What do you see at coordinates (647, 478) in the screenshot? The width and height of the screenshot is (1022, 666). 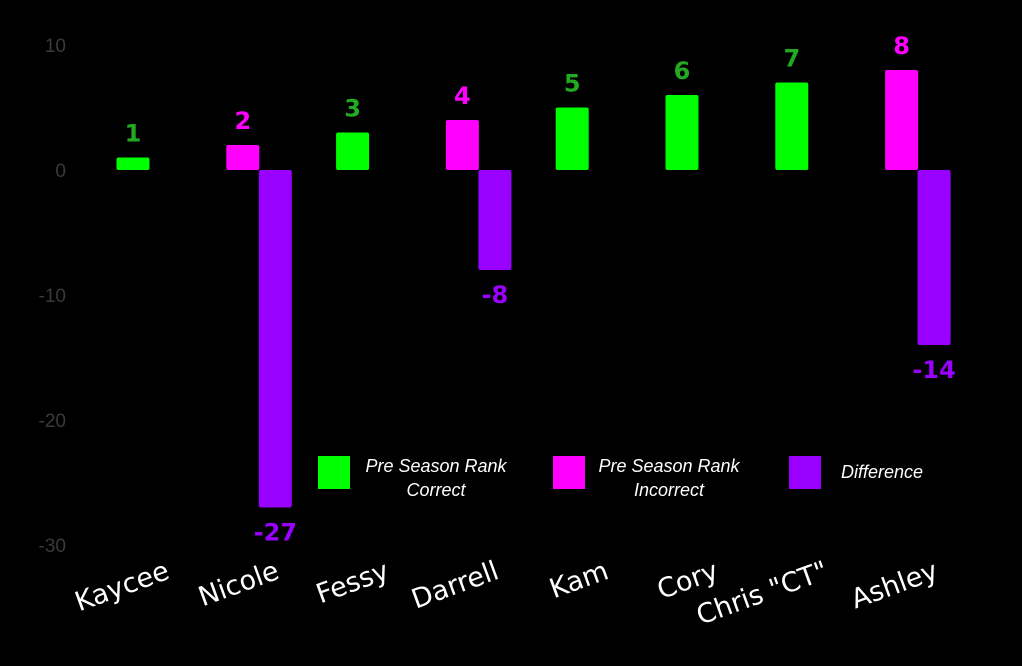 I see `legend-item: Pre Season Rank Incorrect` at bounding box center [647, 478].